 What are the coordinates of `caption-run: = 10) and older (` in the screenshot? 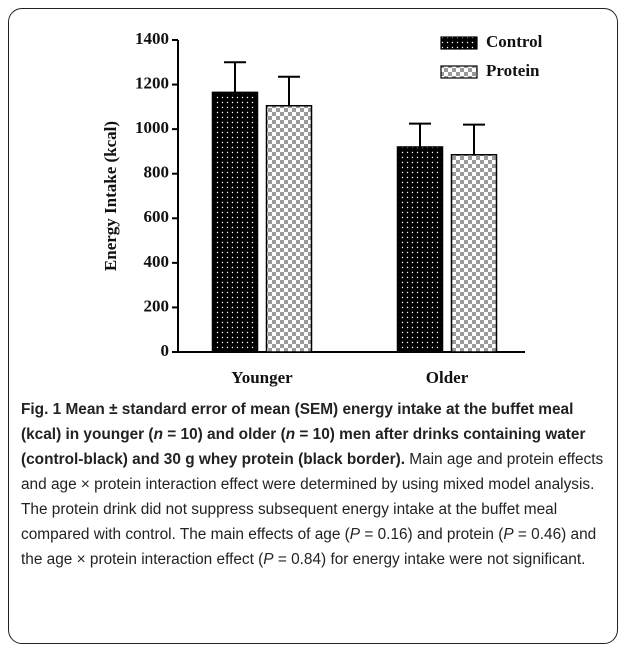 It's located at (224, 434).